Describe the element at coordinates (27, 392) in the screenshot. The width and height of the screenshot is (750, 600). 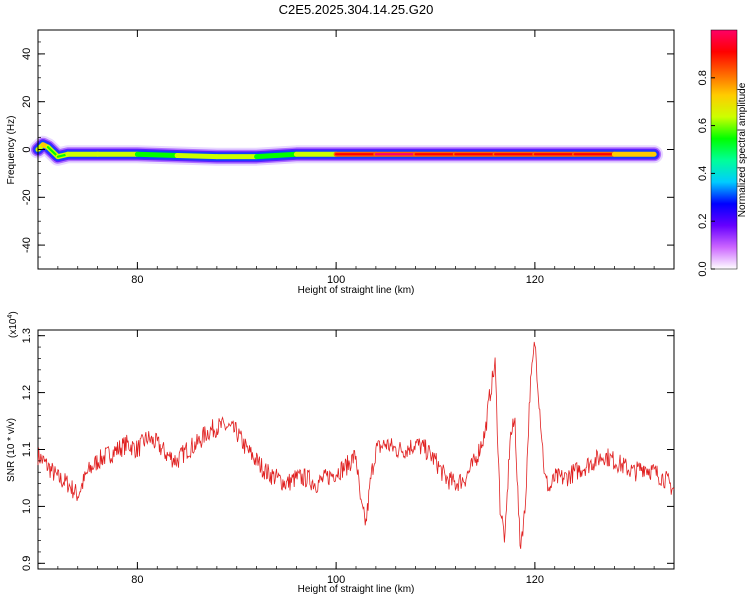
I see `y-tick-label: 1.2` at that location.